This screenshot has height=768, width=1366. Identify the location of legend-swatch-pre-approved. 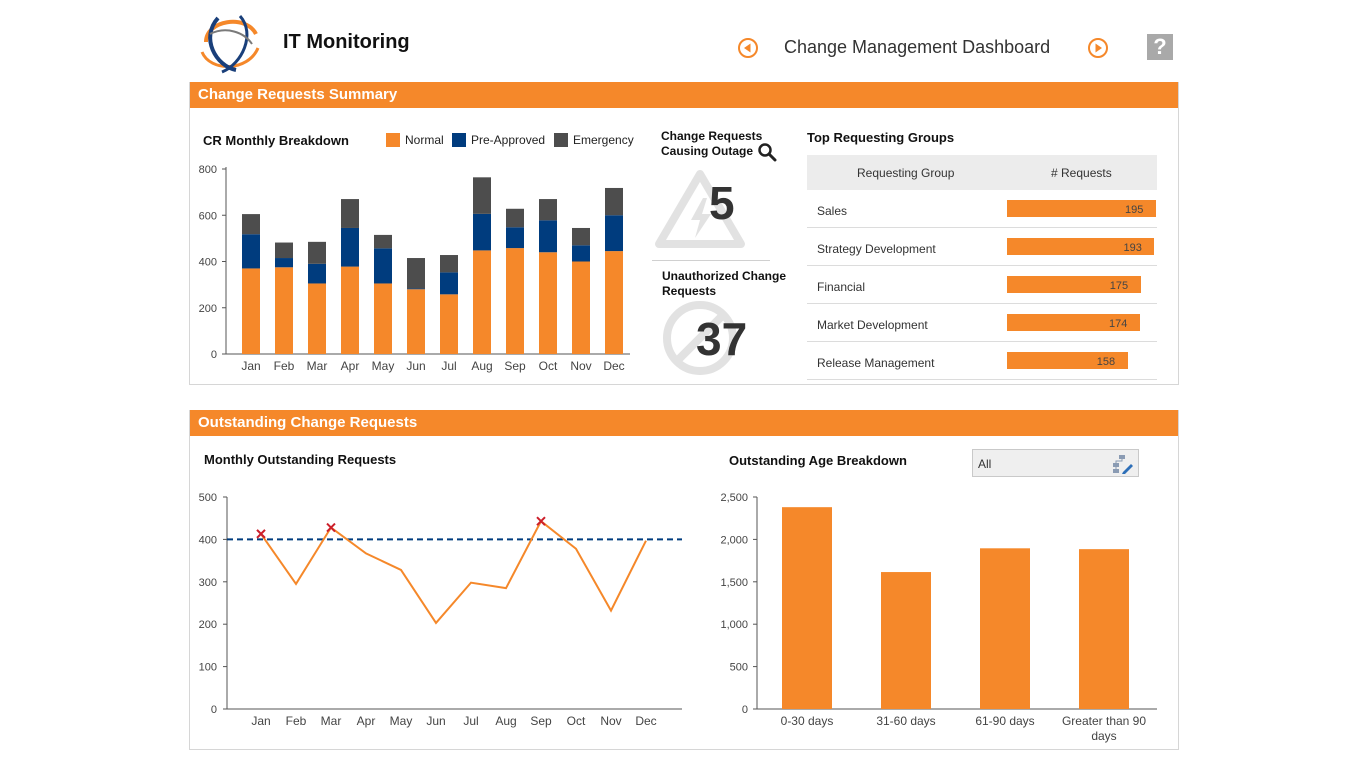
(459, 140).